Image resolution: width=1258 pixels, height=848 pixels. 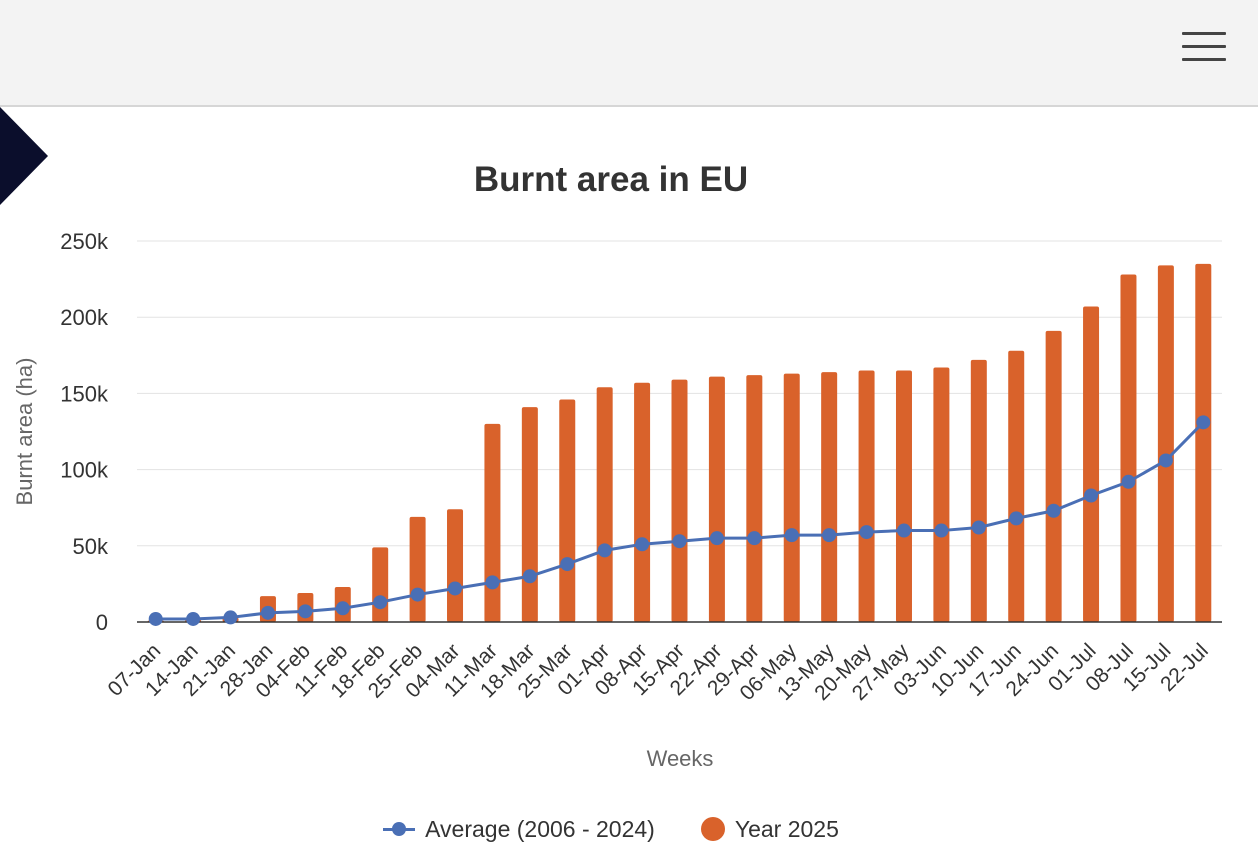 I want to click on legend-label-average: Average (2006 - 2024), so click(x=540, y=828).